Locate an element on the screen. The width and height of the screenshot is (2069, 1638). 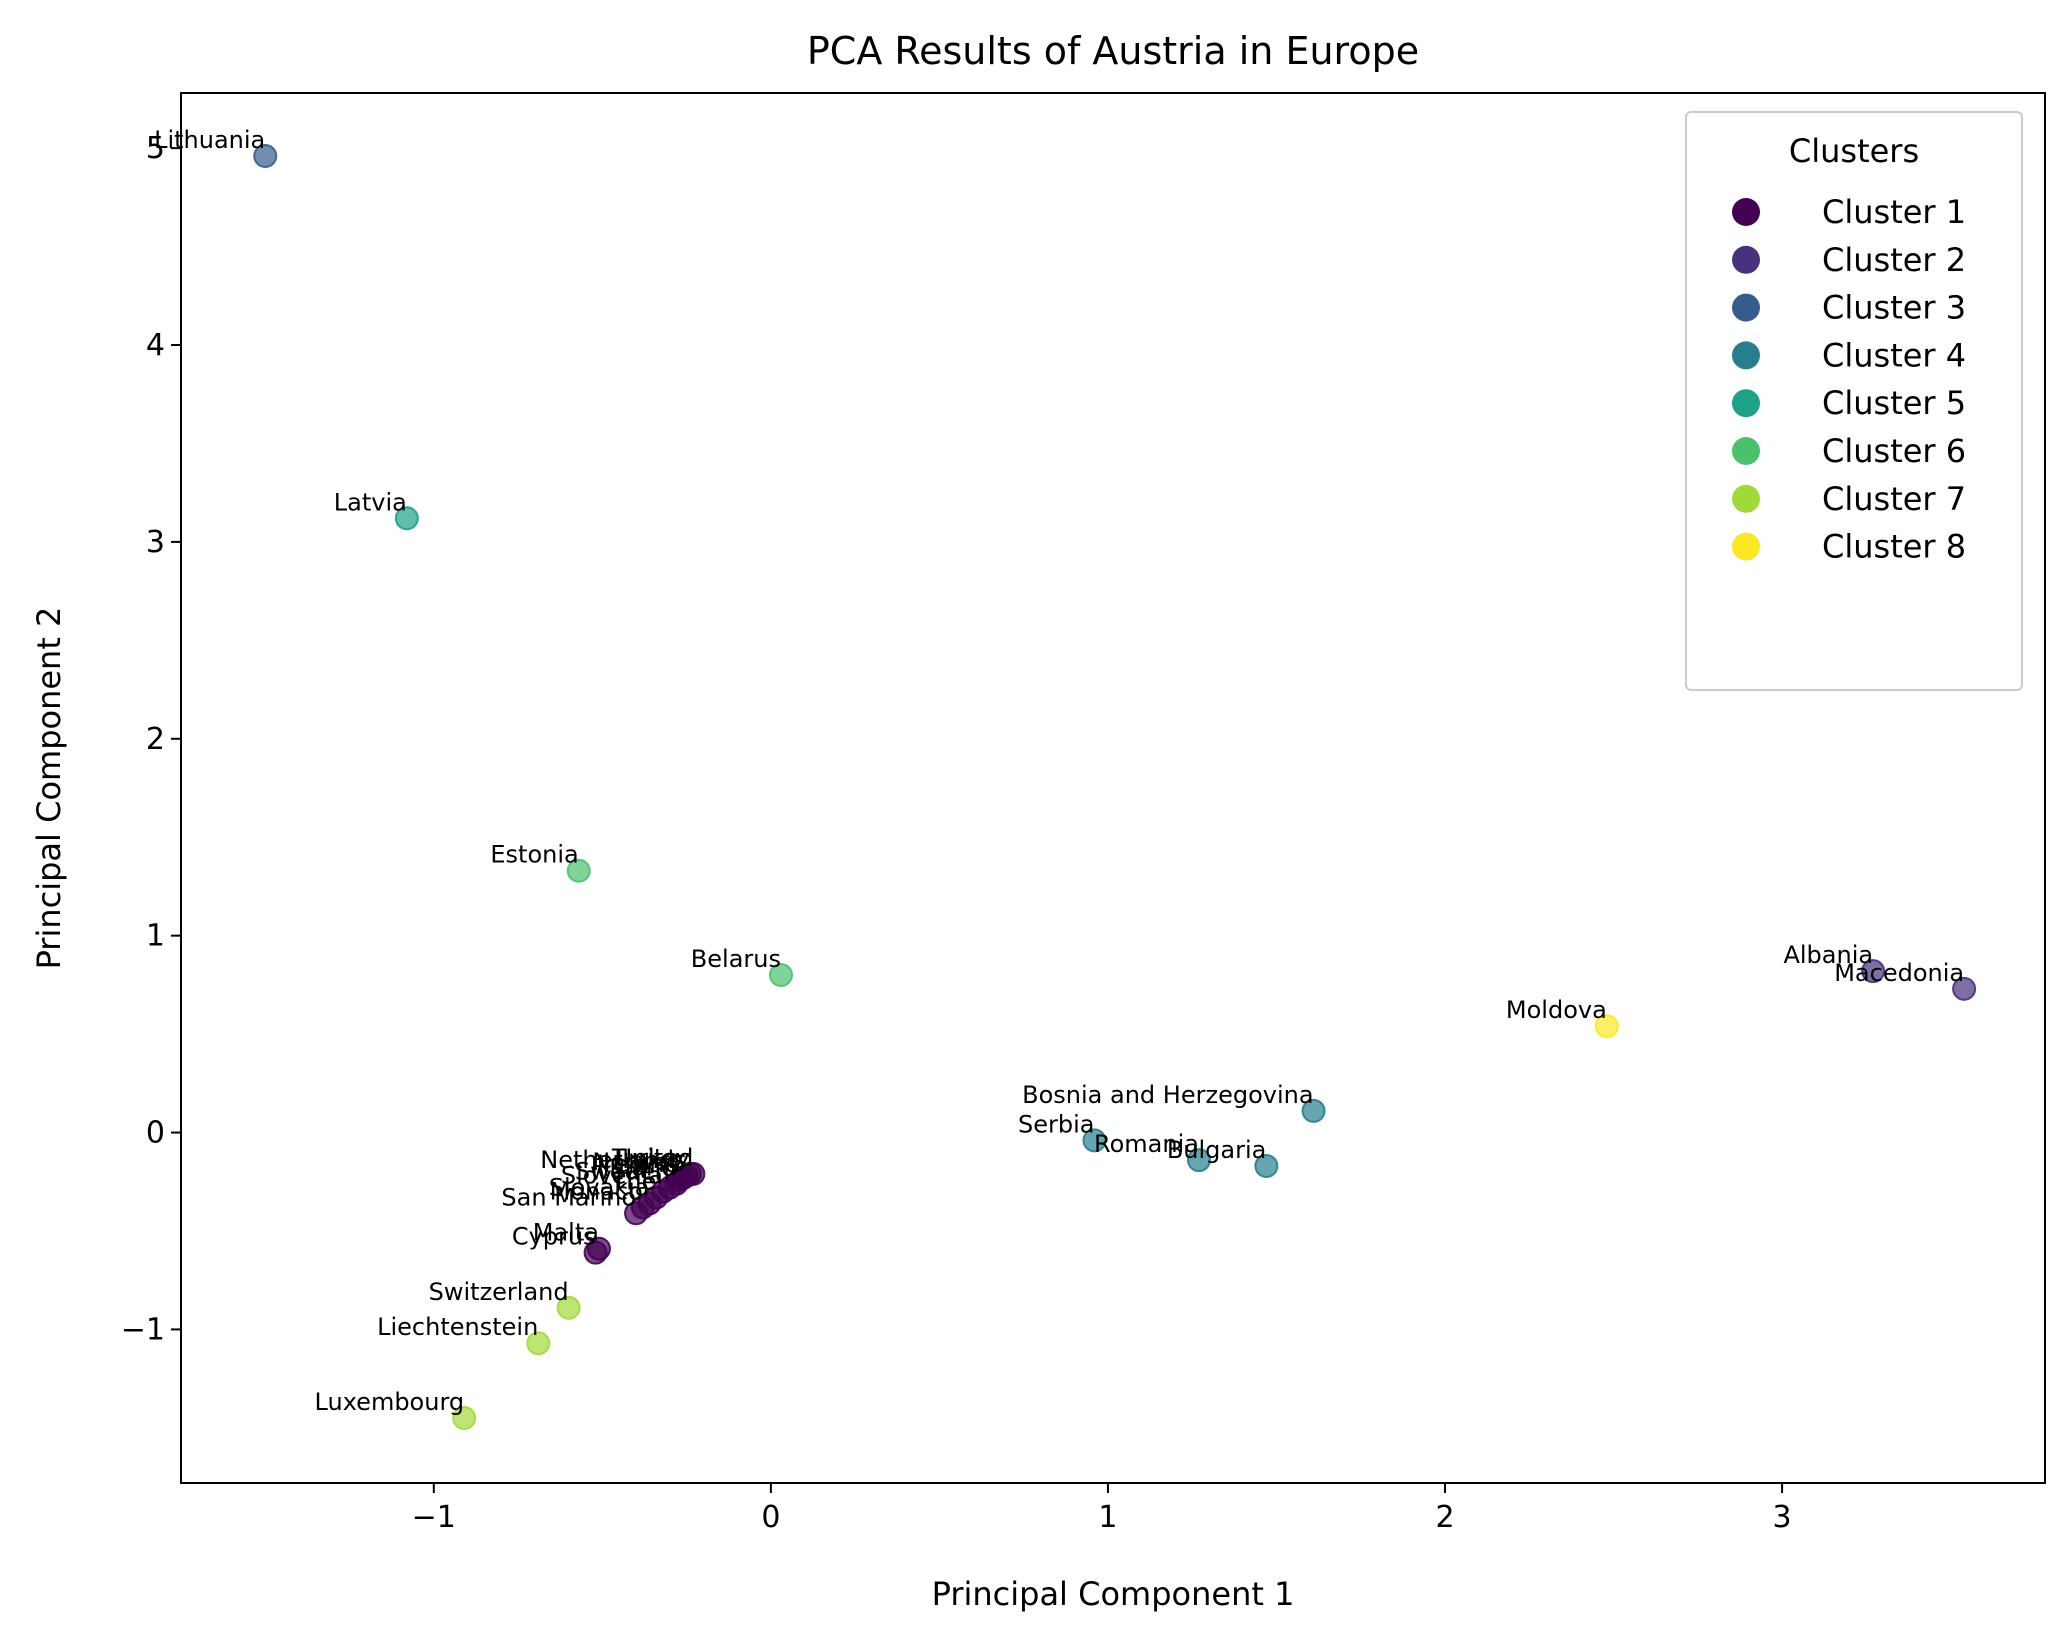
data-point-label: Sweden is located at coordinates (622, 1172).